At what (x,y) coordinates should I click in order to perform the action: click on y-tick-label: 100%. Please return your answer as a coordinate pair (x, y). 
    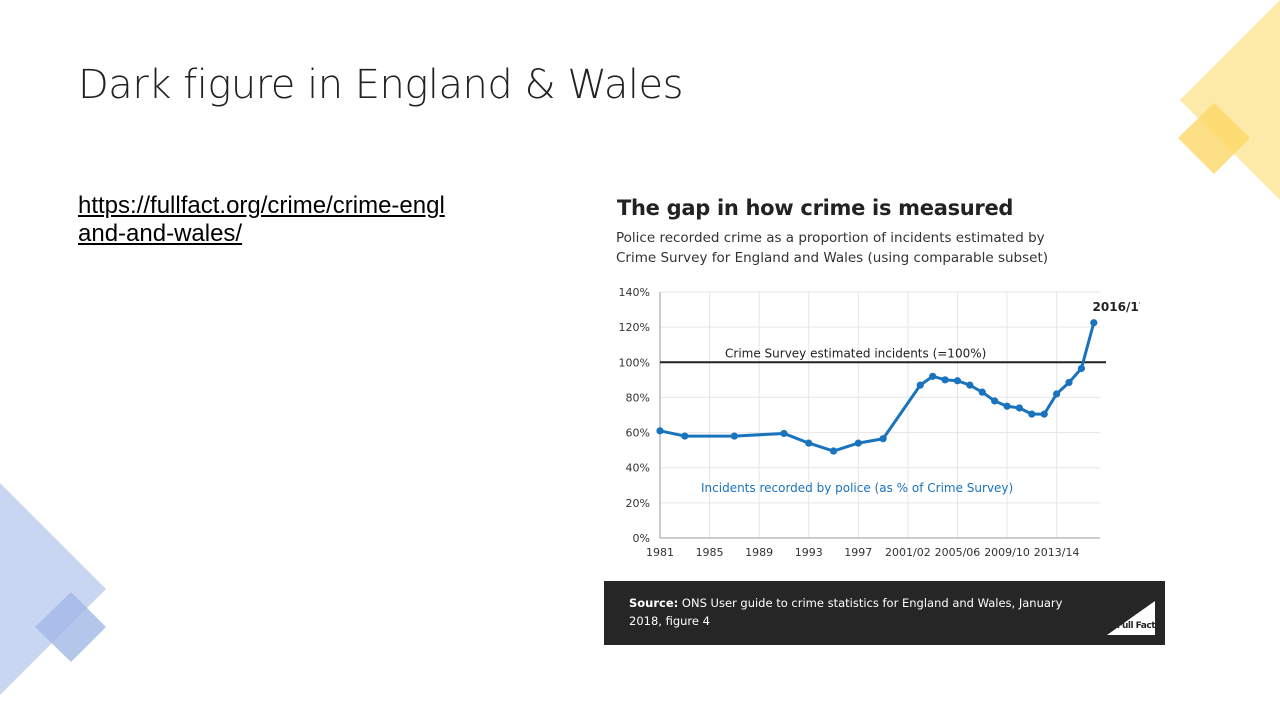
    Looking at the image, I should click on (634, 362).